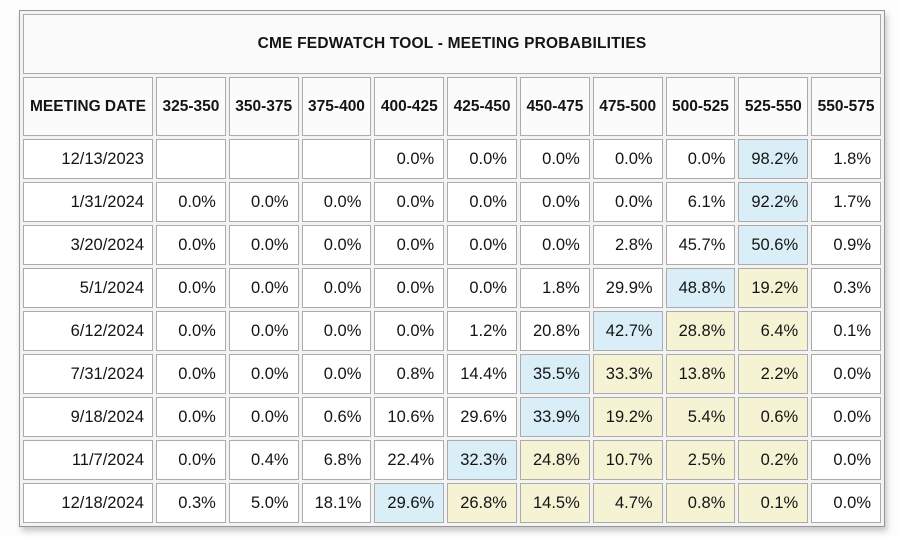 This screenshot has width=900, height=537. I want to click on col-header-rate-range: 475-500, so click(627, 106).